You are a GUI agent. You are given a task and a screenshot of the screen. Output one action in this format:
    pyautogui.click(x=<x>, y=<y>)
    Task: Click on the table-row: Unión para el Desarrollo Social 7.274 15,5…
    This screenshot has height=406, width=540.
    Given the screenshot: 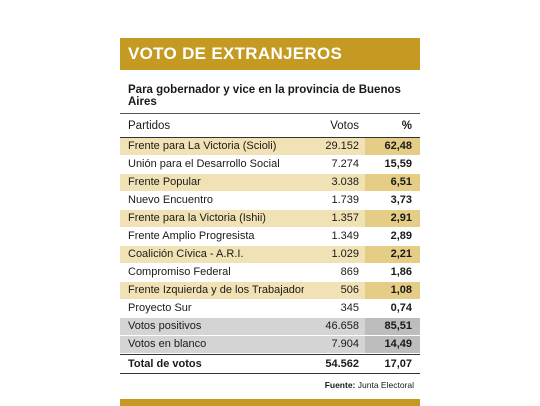 What is the action you would take?
    pyautogui.click(x=270, y=165)
    